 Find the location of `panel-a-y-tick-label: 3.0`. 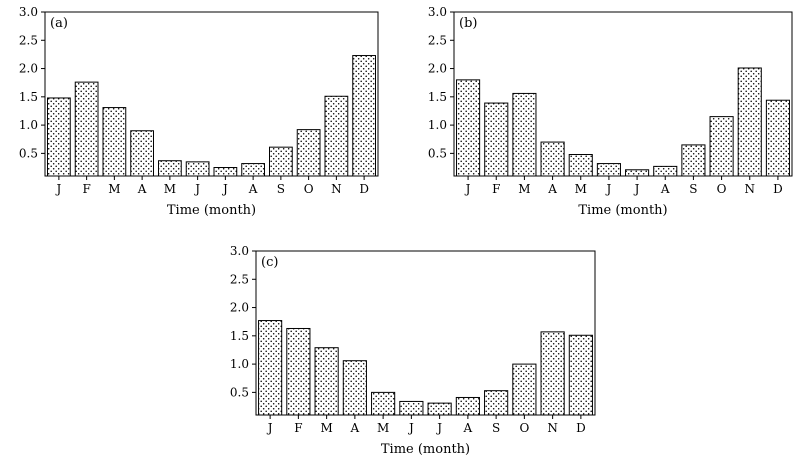

panel-a-y-tick-label: 3.0 is located at coordinates (28, 12).